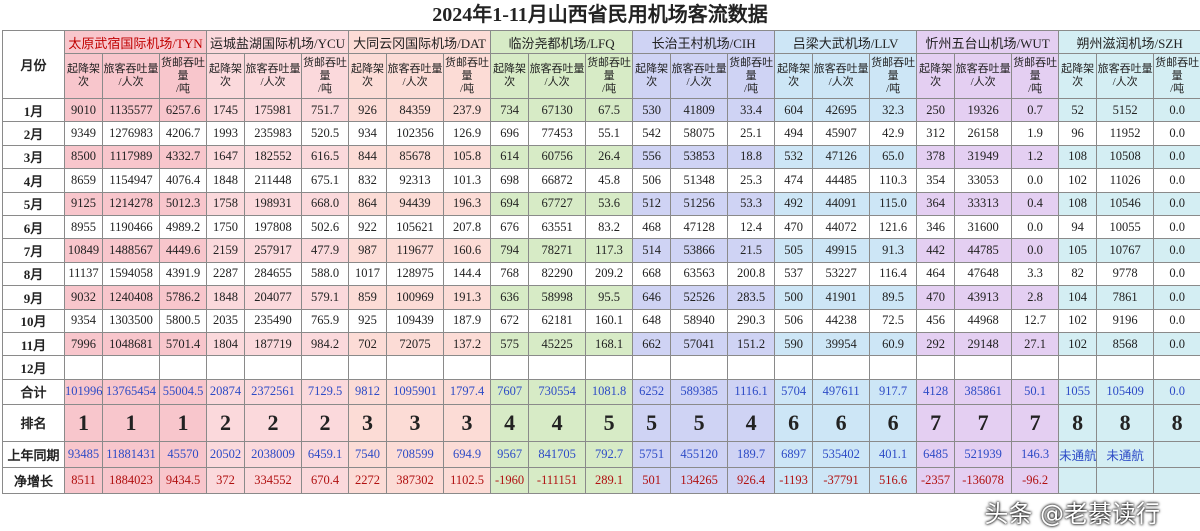  I want to click on data-cell: 187.9, so click(467, 320).